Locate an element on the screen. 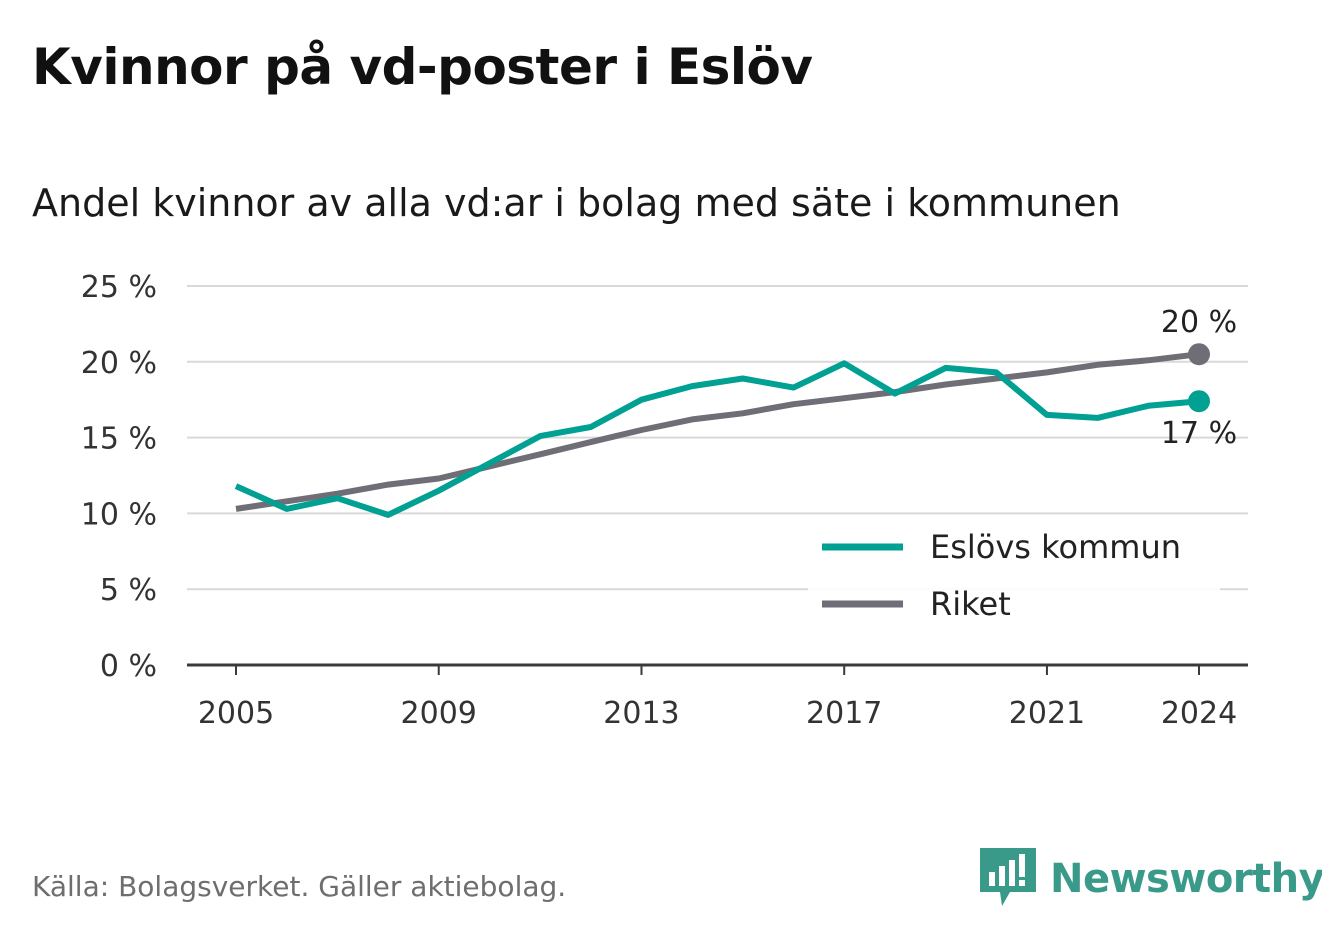  y-tick-label: 15 % is located at coordinates (119, 439).